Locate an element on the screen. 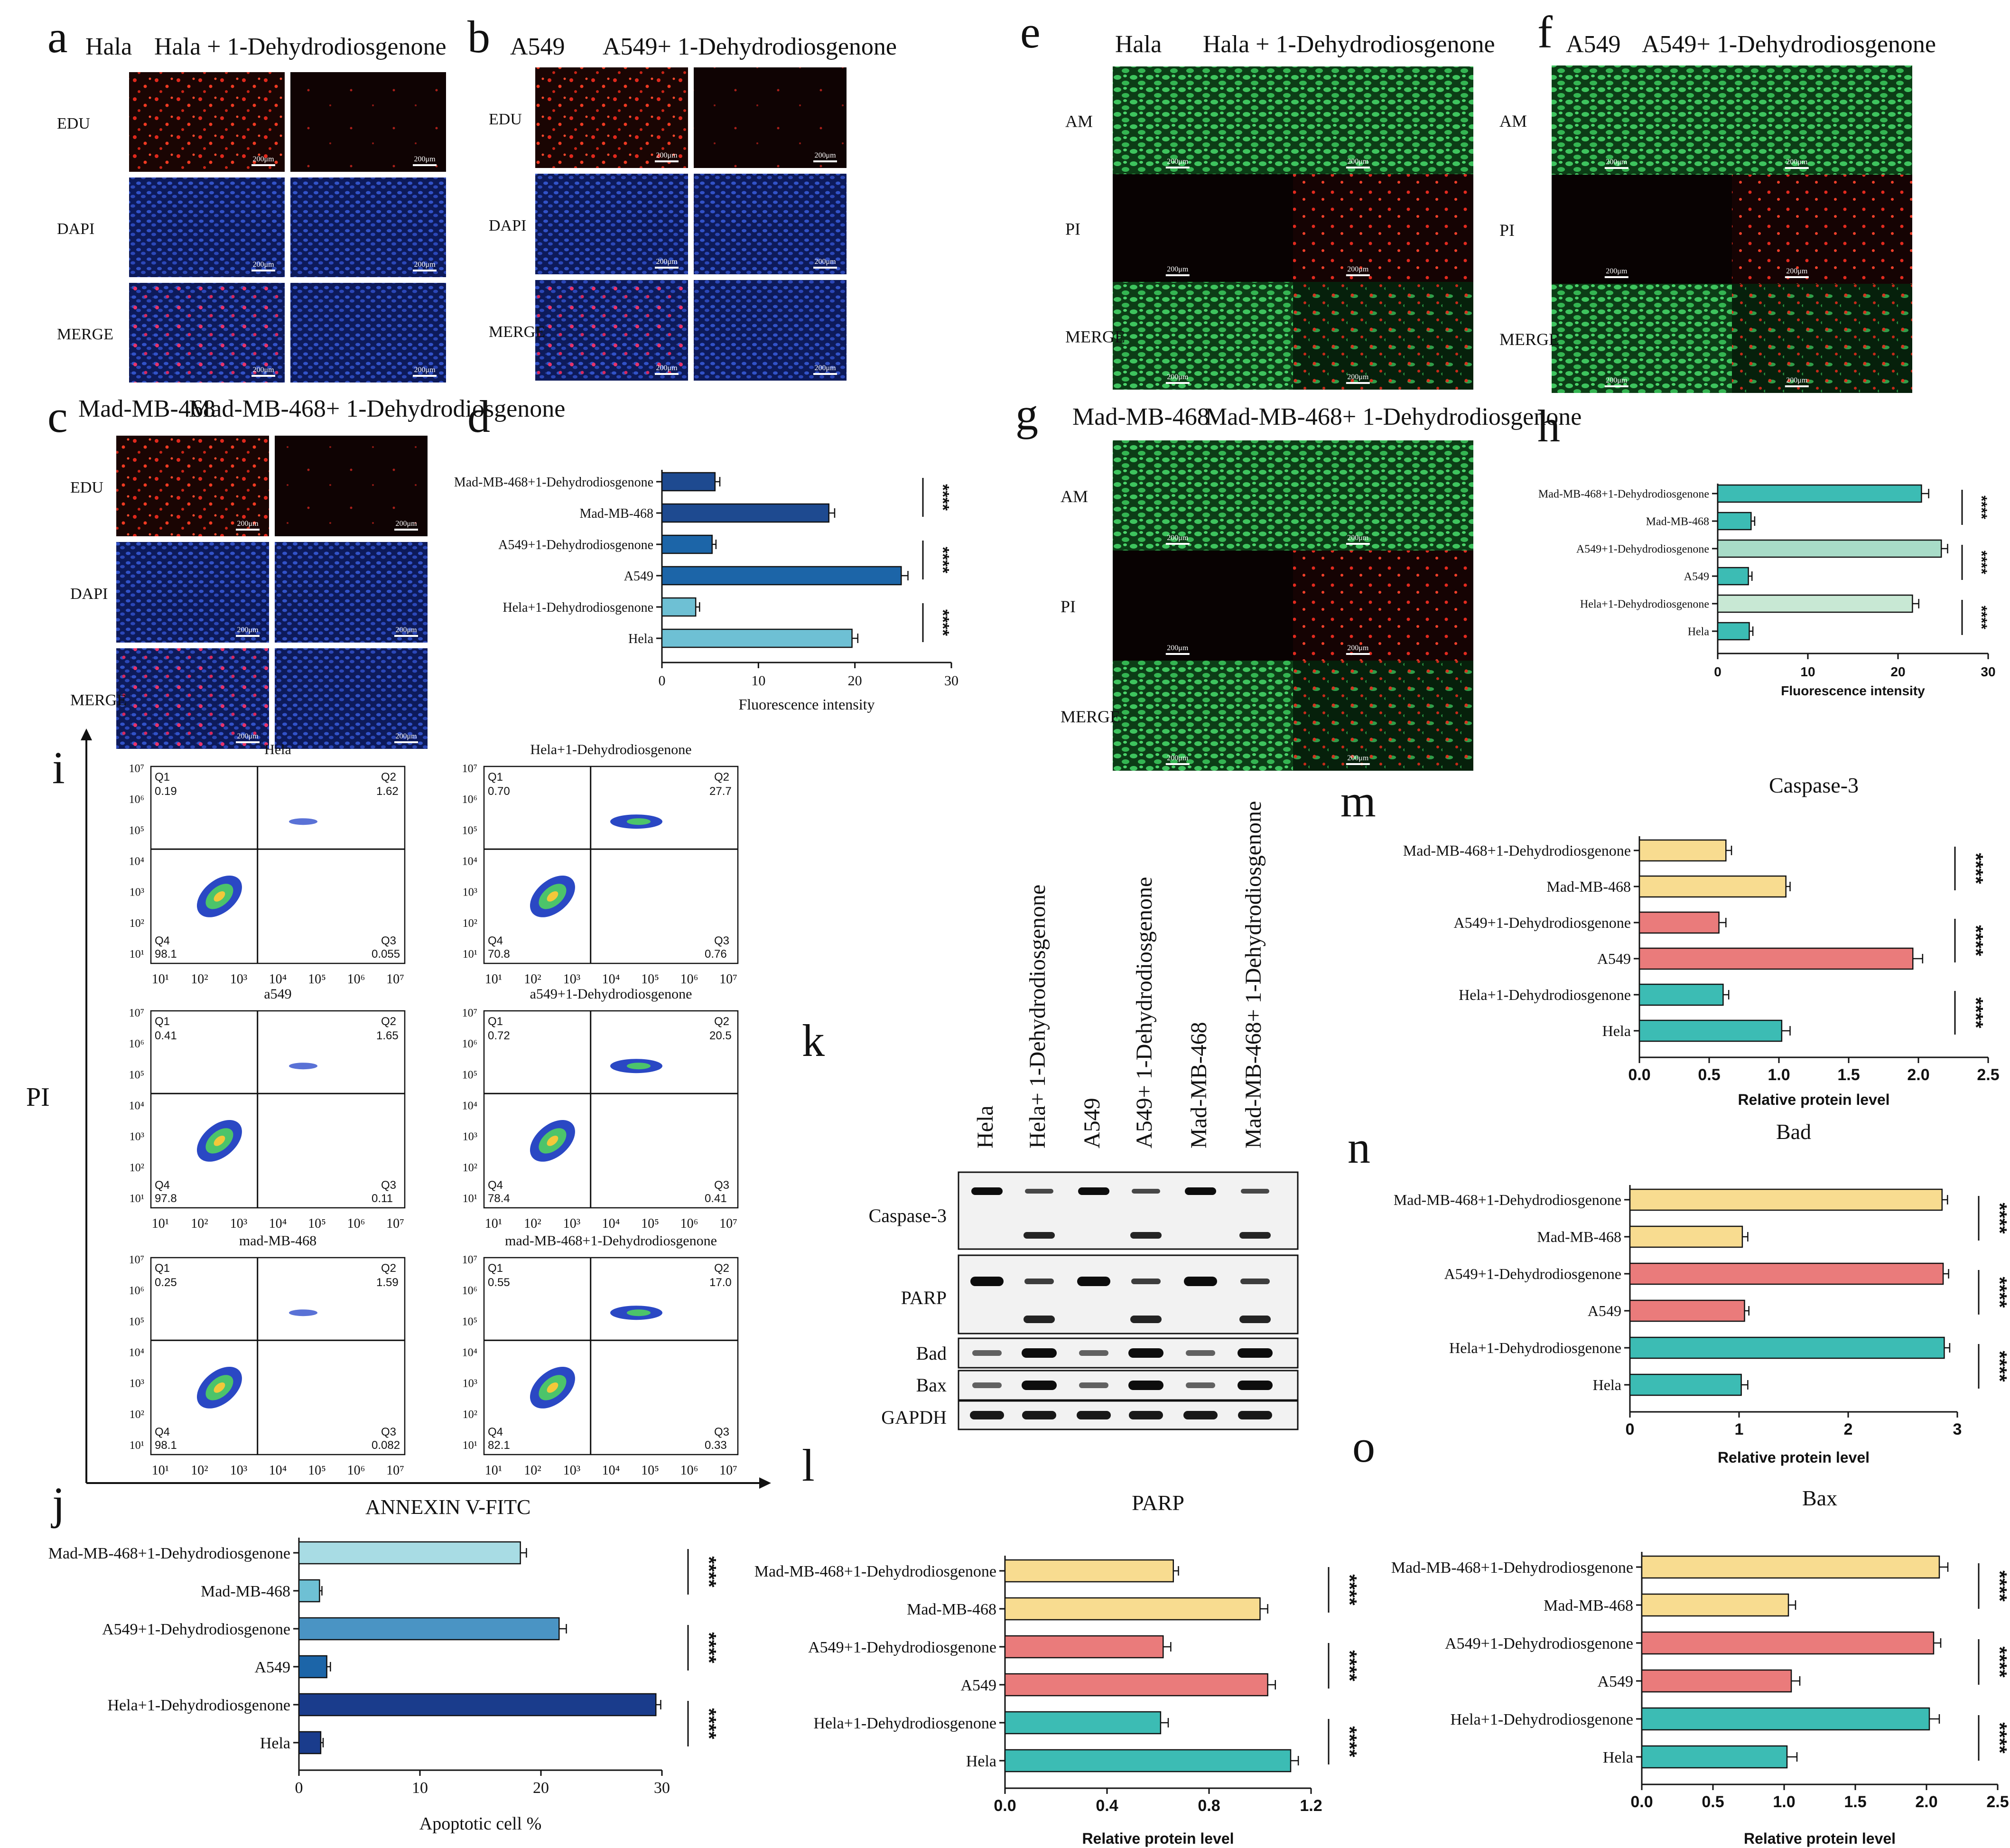 This screenshot has height=1848, width=2010. quadrant-q2-name: Q2 is located at coordinates (722, 778).